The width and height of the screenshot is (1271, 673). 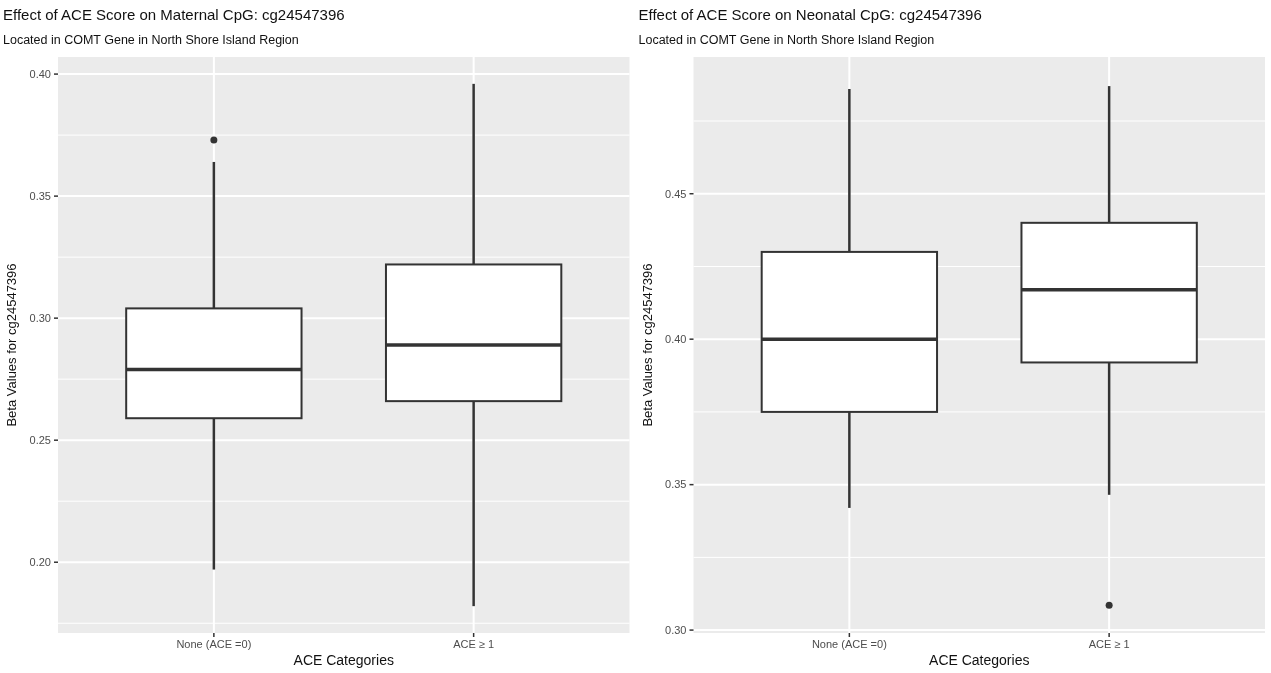 What do you see at coordinates (676, 193) in the screenshot?
I see `y-tick-label: 0.45` at bounding box center [676, 193].